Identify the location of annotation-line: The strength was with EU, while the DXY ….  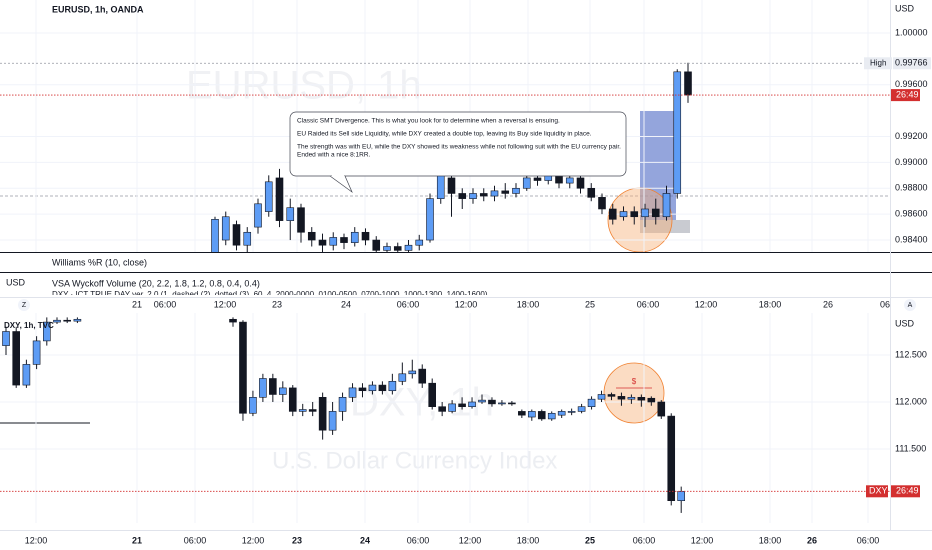
(459, 147).